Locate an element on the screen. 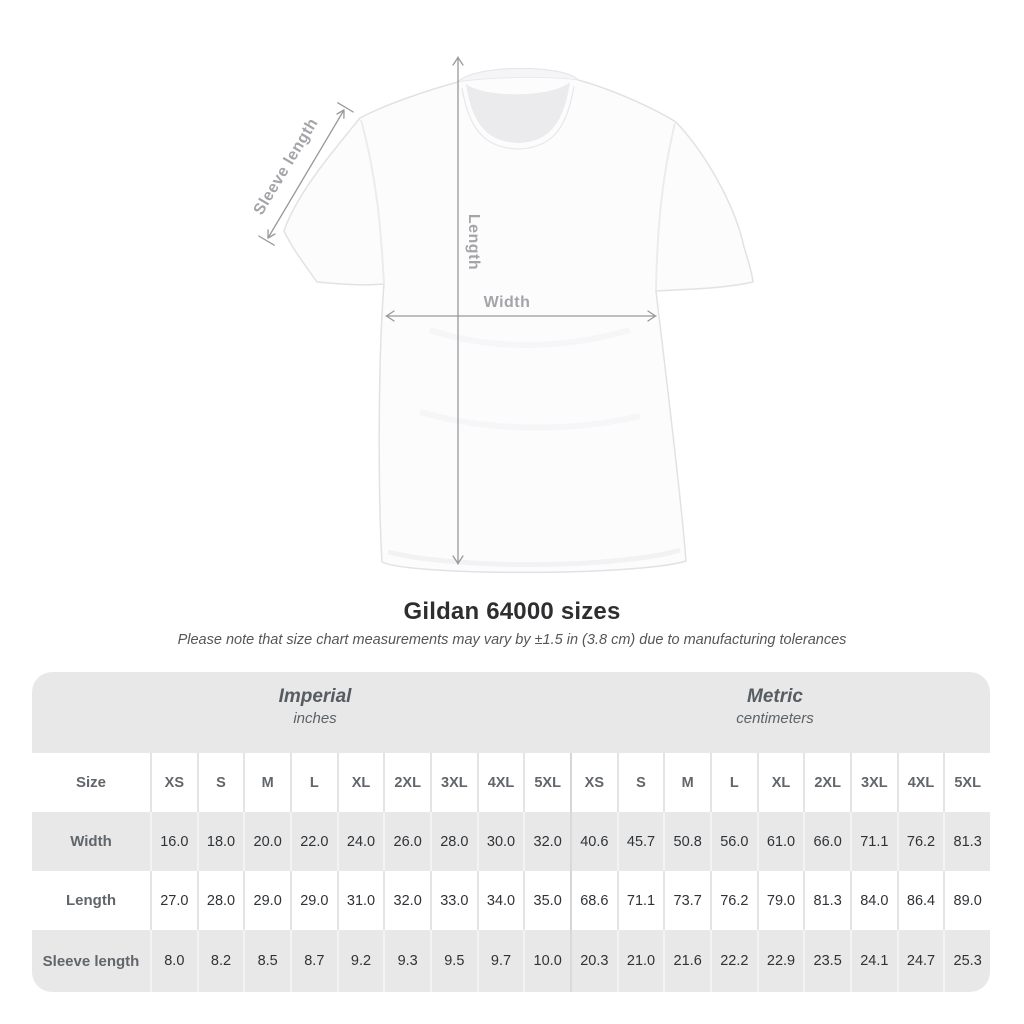  value-cell: 24.0 is located at coordinates (360, 841).